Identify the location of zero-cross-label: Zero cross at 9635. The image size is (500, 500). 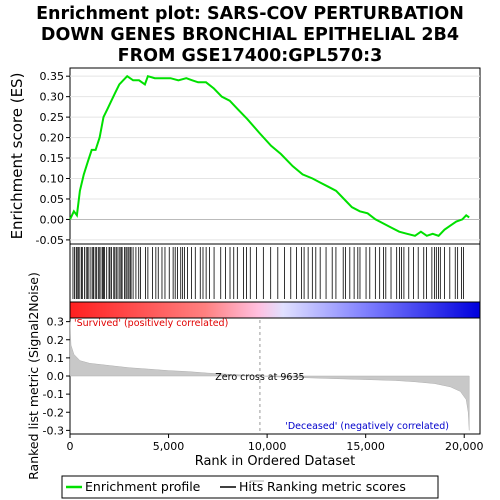
(259, 377).